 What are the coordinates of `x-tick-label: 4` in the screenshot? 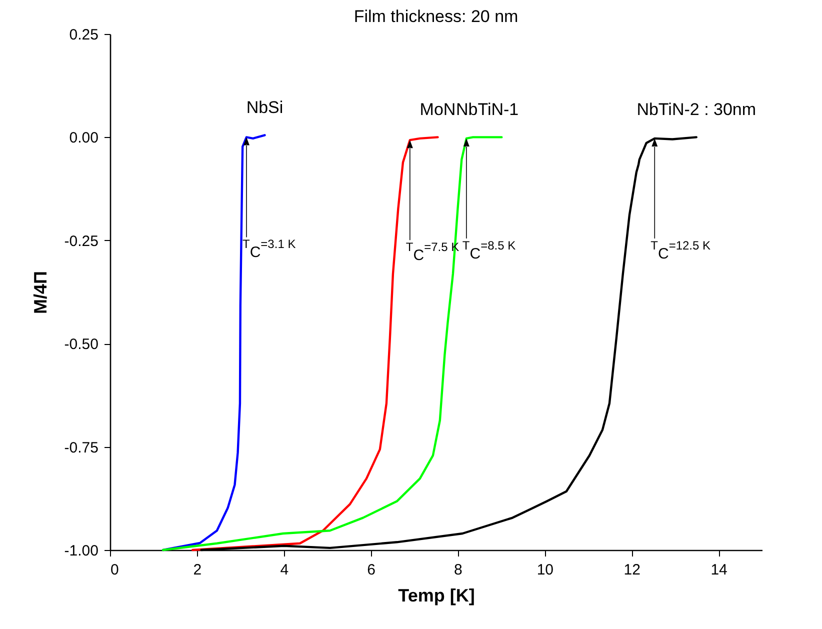 It's located at (284, 570).